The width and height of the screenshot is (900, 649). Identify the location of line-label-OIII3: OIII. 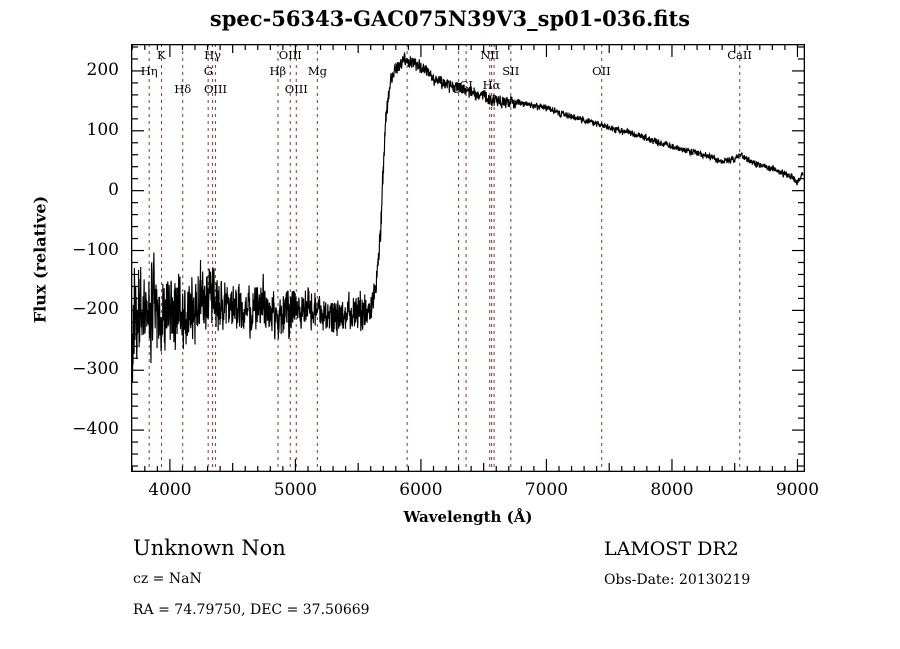
(296, 89).